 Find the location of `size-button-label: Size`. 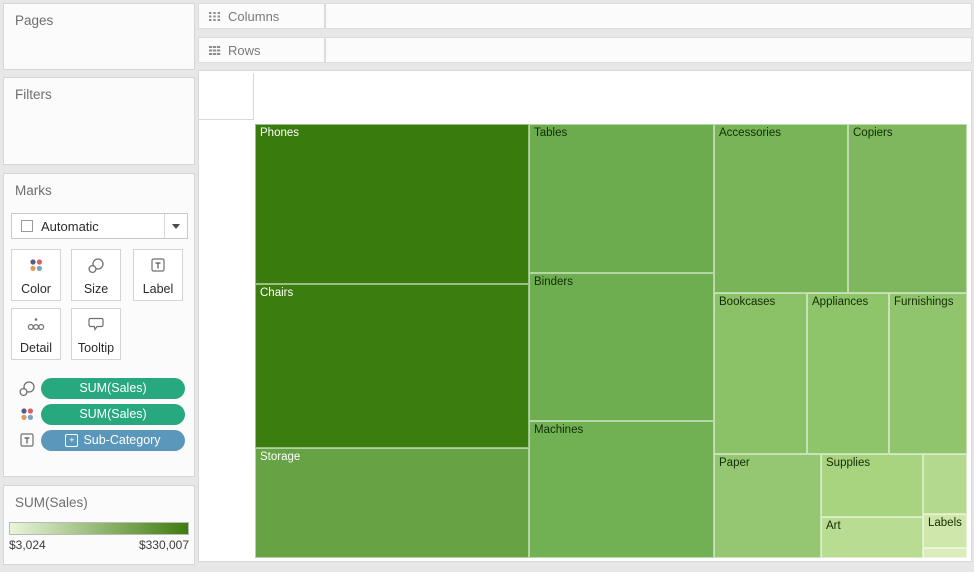

size-button-label: Size is located at coordinates (96, 289).